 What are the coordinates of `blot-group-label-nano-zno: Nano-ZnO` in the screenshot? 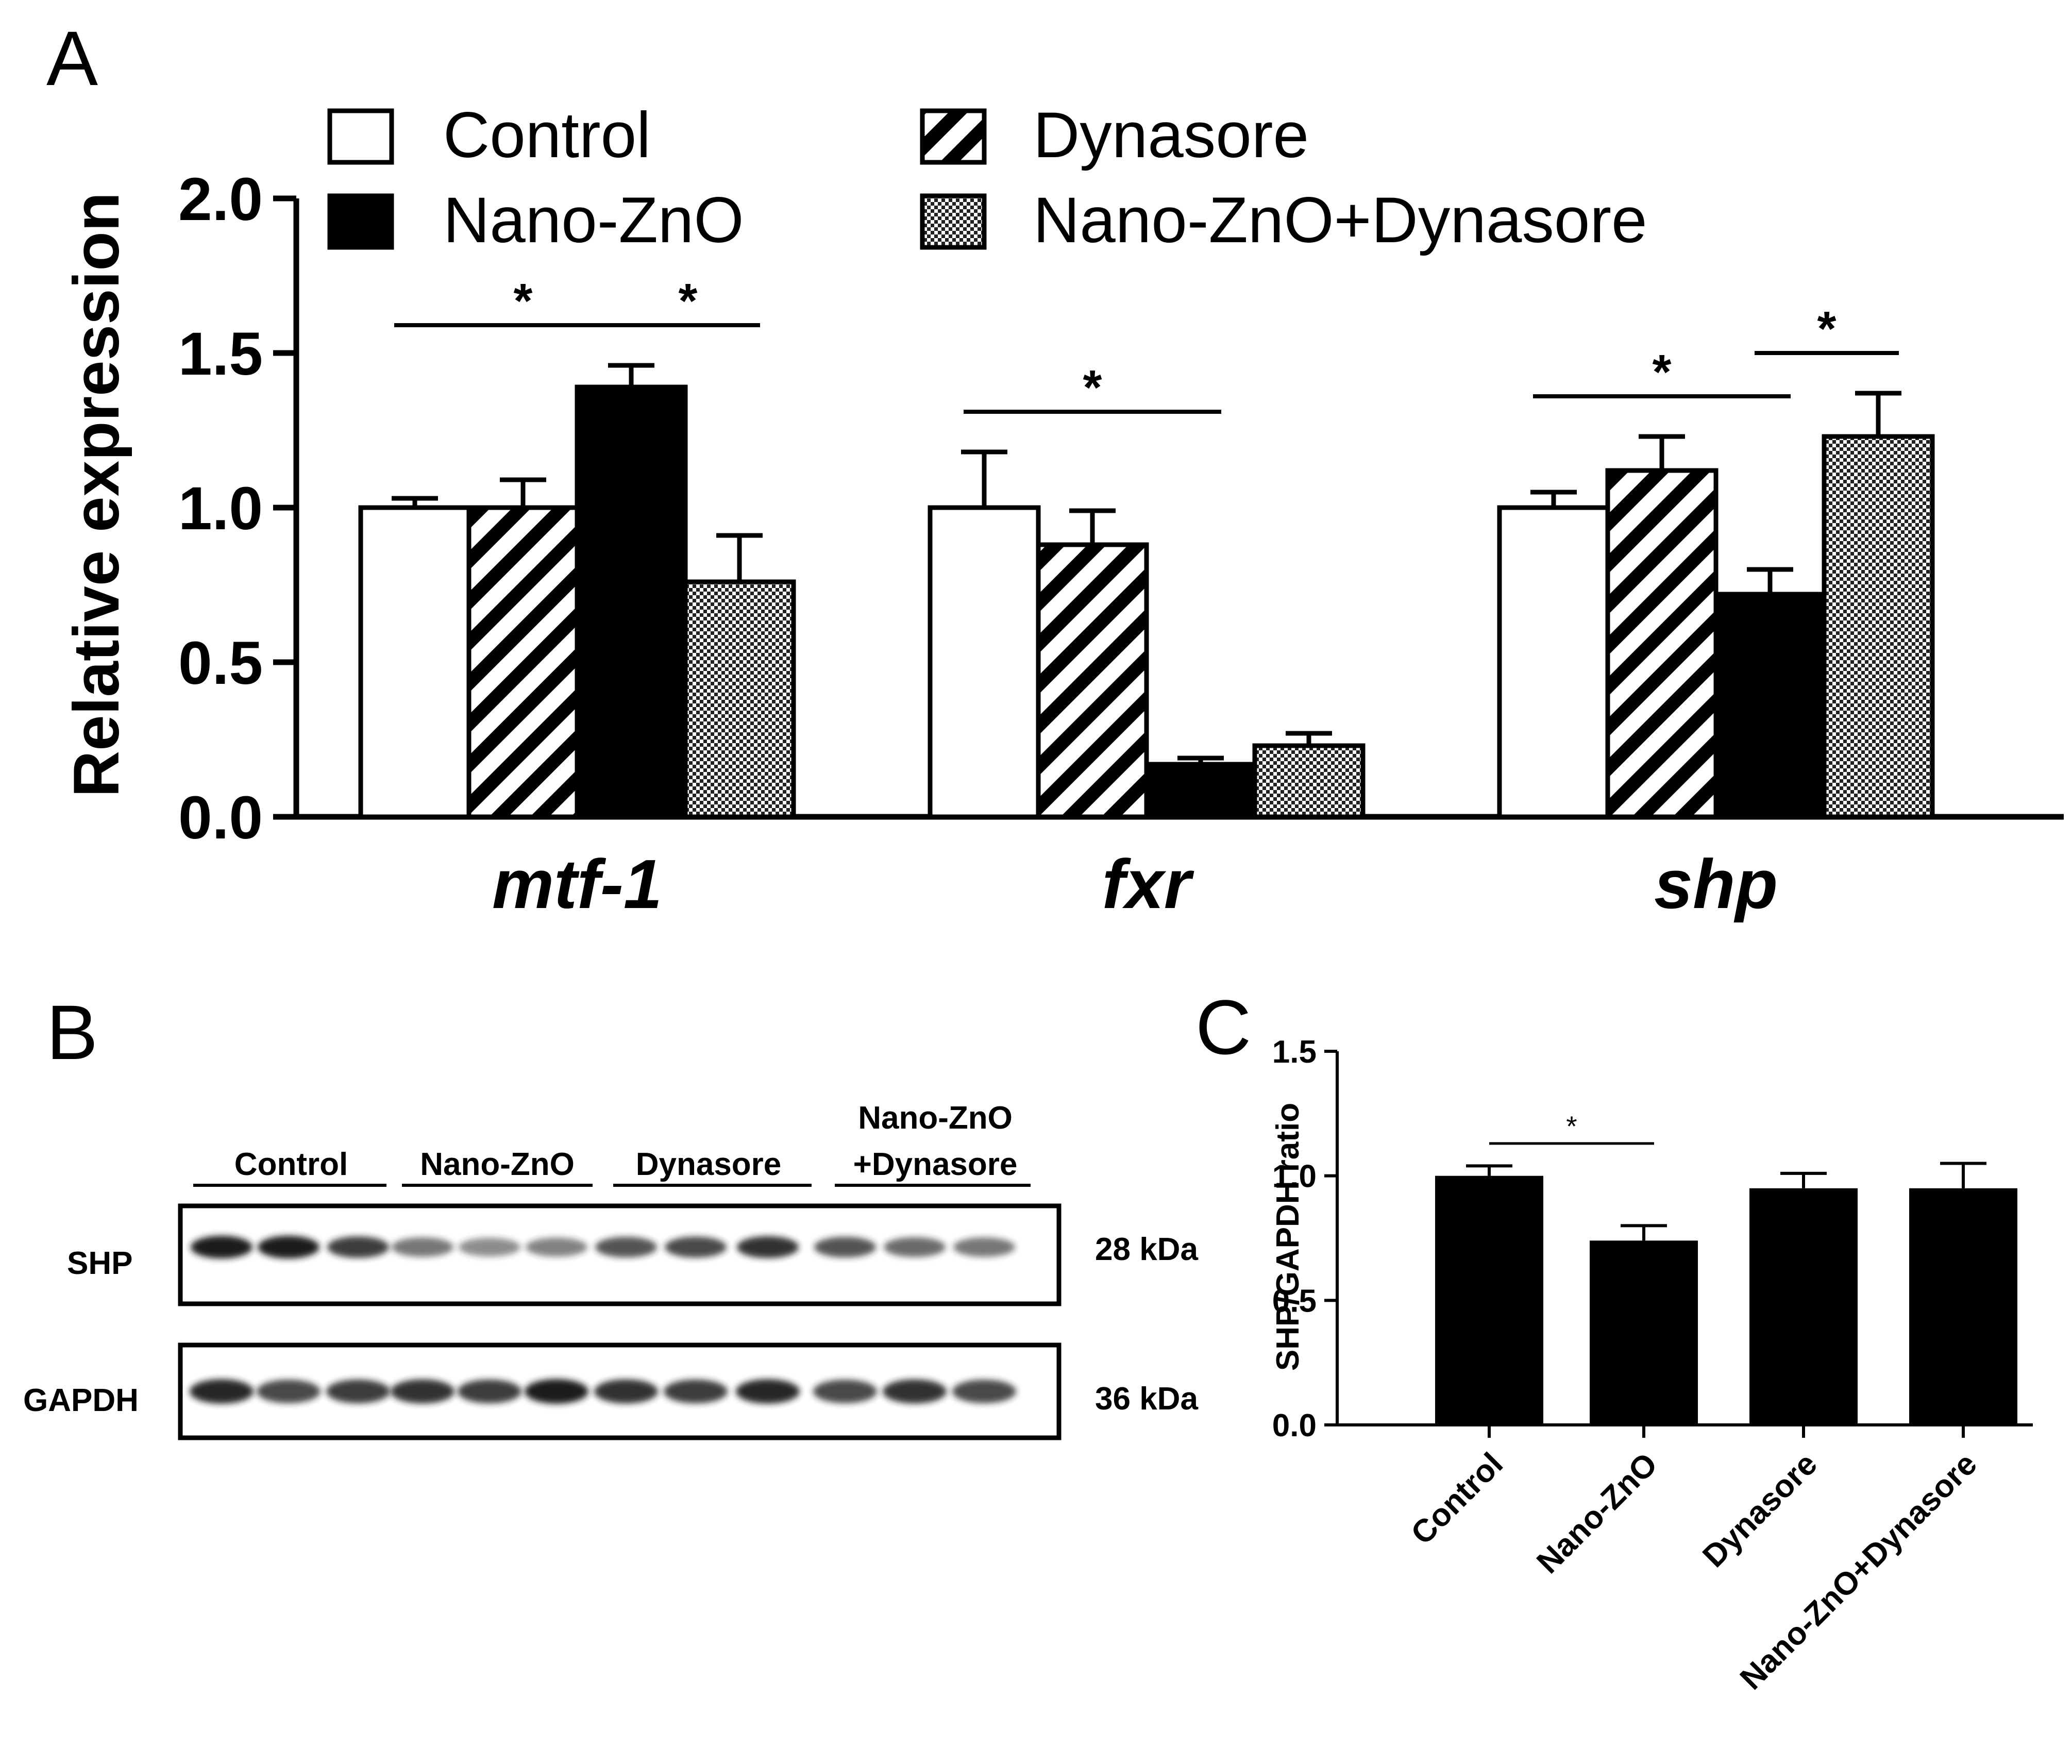 It's located at (498, 1164).